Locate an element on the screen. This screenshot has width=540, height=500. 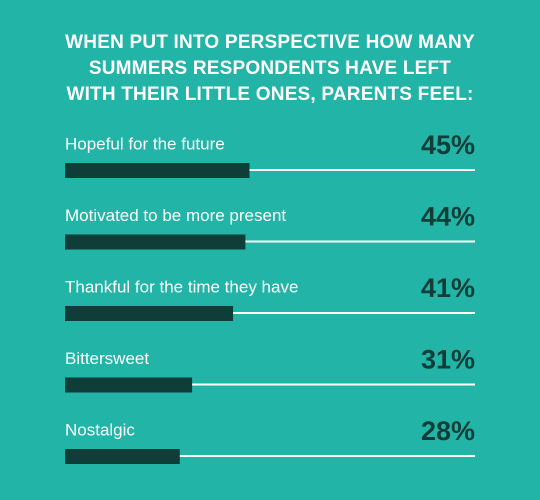
value-label: 44% is located at coordinates (448, 217).